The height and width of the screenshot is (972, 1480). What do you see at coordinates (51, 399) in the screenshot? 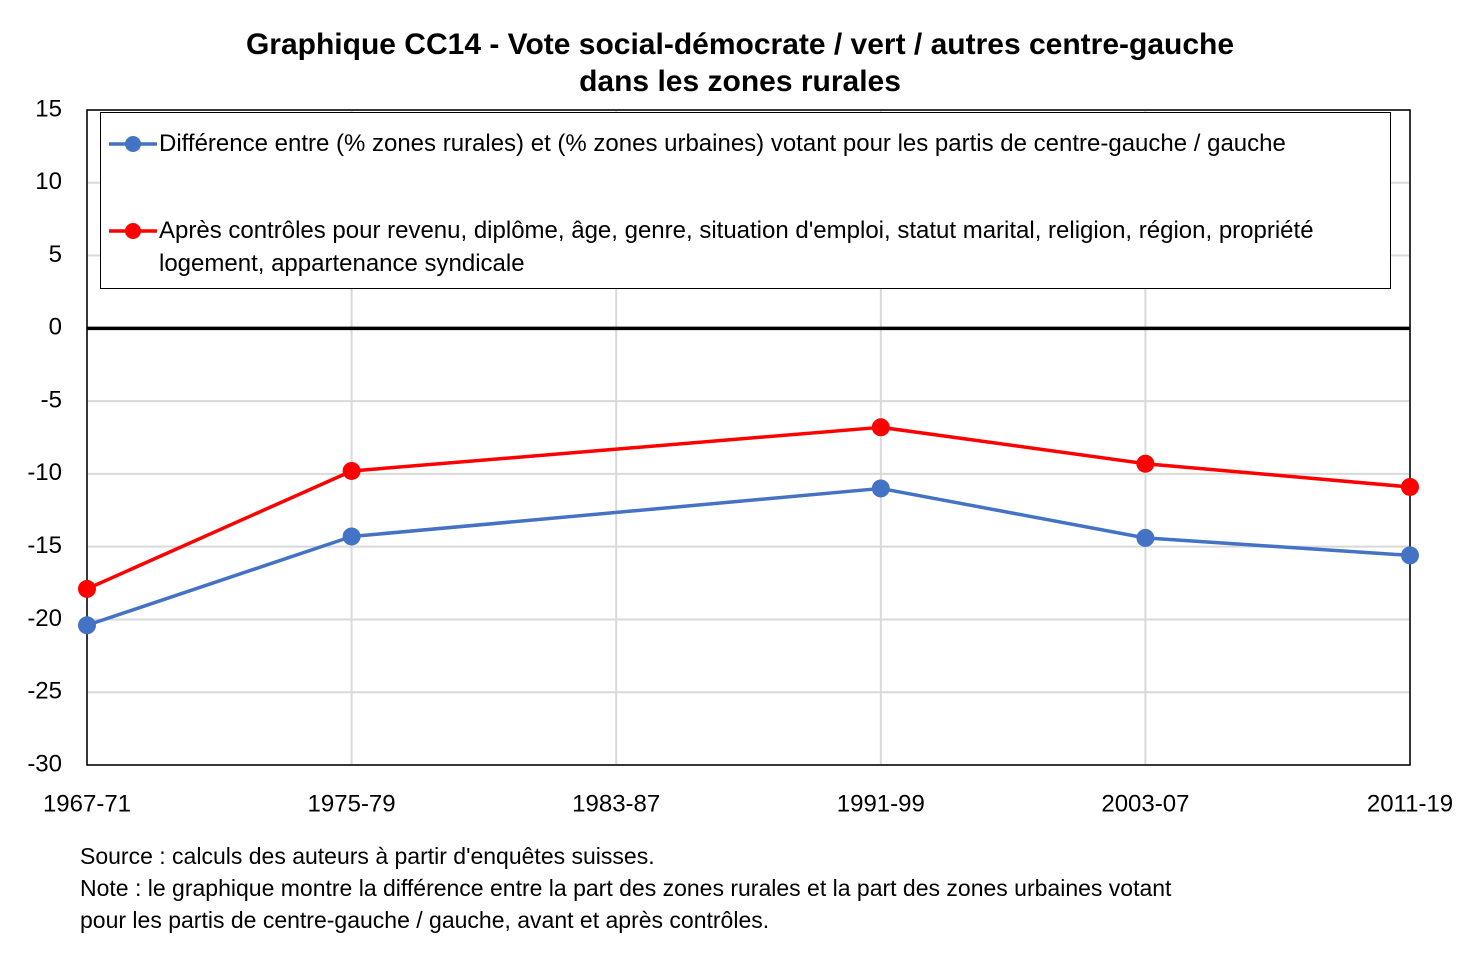
I see `y-tick-label: -5` at bounding box center [51, 399].